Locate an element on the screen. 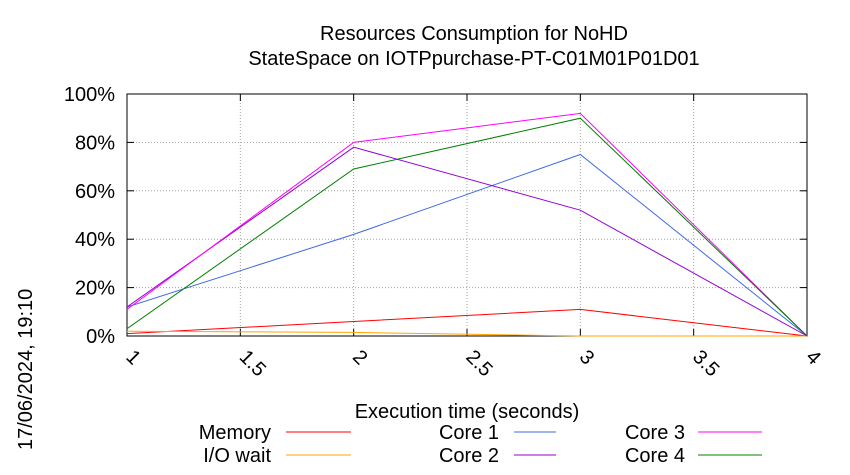 The image size is (850, 475). legend-label-core-1: Core 1 is located at coordinates (469, 433).